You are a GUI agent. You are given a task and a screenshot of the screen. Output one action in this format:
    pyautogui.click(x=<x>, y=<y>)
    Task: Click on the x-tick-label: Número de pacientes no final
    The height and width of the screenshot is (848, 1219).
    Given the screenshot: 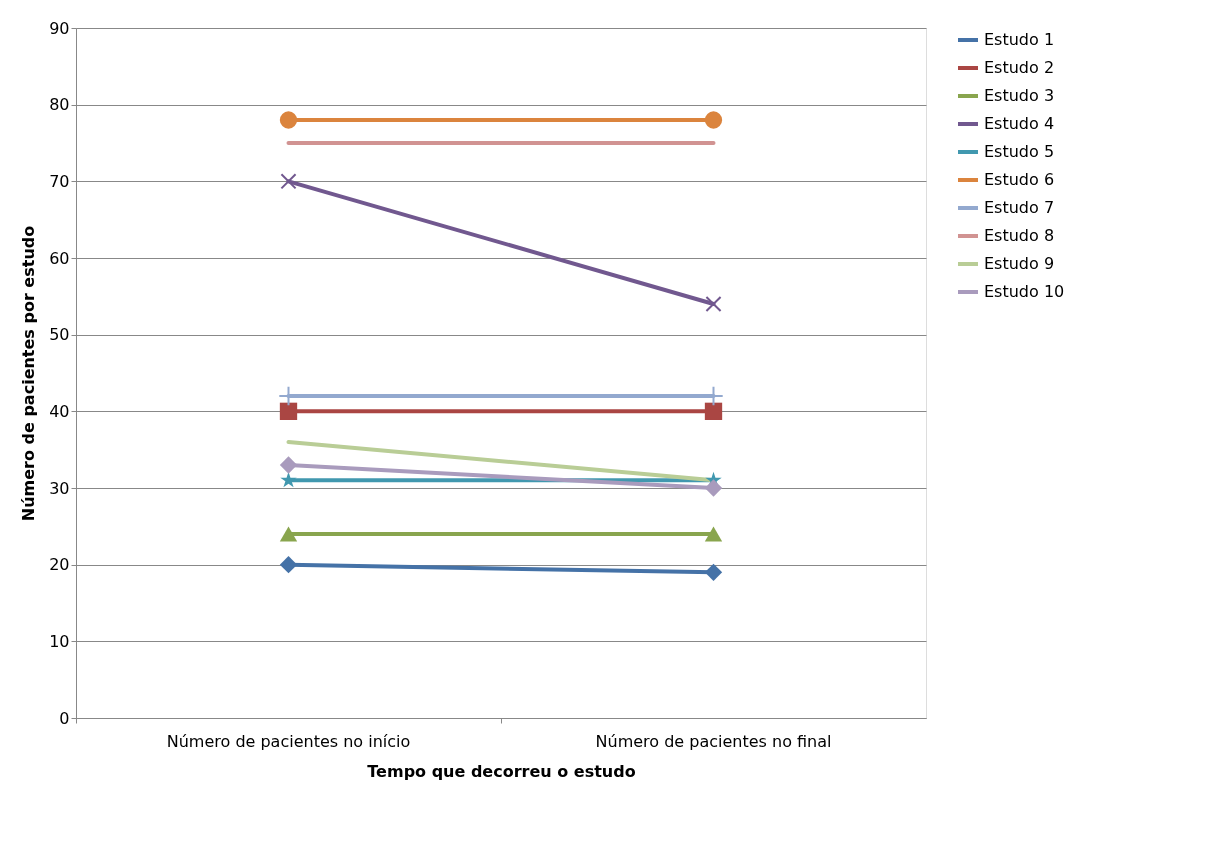 What is the action you would take?
    pyautogui.click(x=713, y=741)
    